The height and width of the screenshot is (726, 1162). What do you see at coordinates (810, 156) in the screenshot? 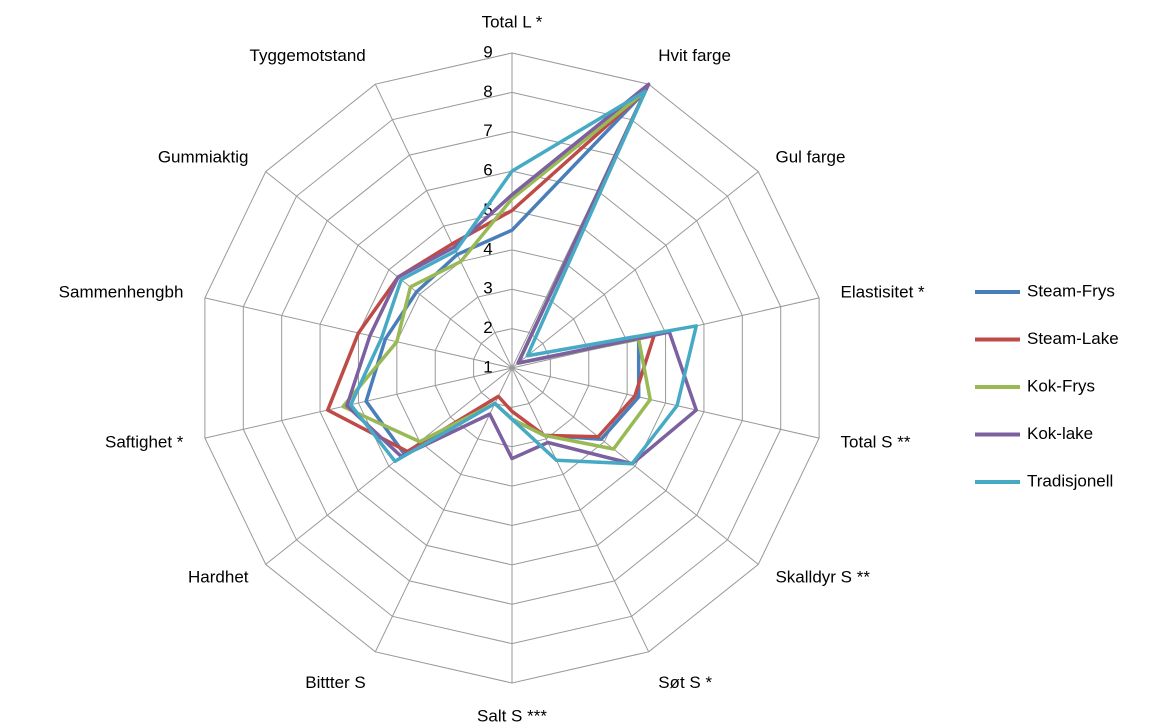
I see `category-label: Gul farge` at bounding box center [810, 156].